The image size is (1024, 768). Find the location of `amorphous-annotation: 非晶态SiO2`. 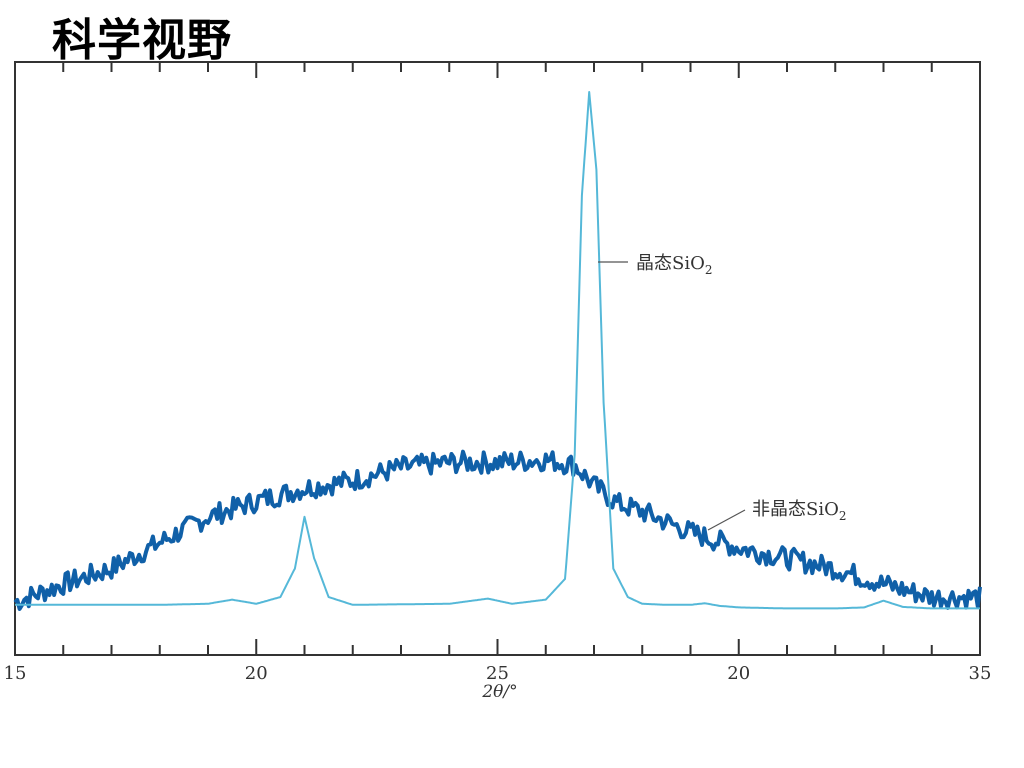

amorphous-annotation: 非晶态SiO2 is located at coordinates (799, 511).